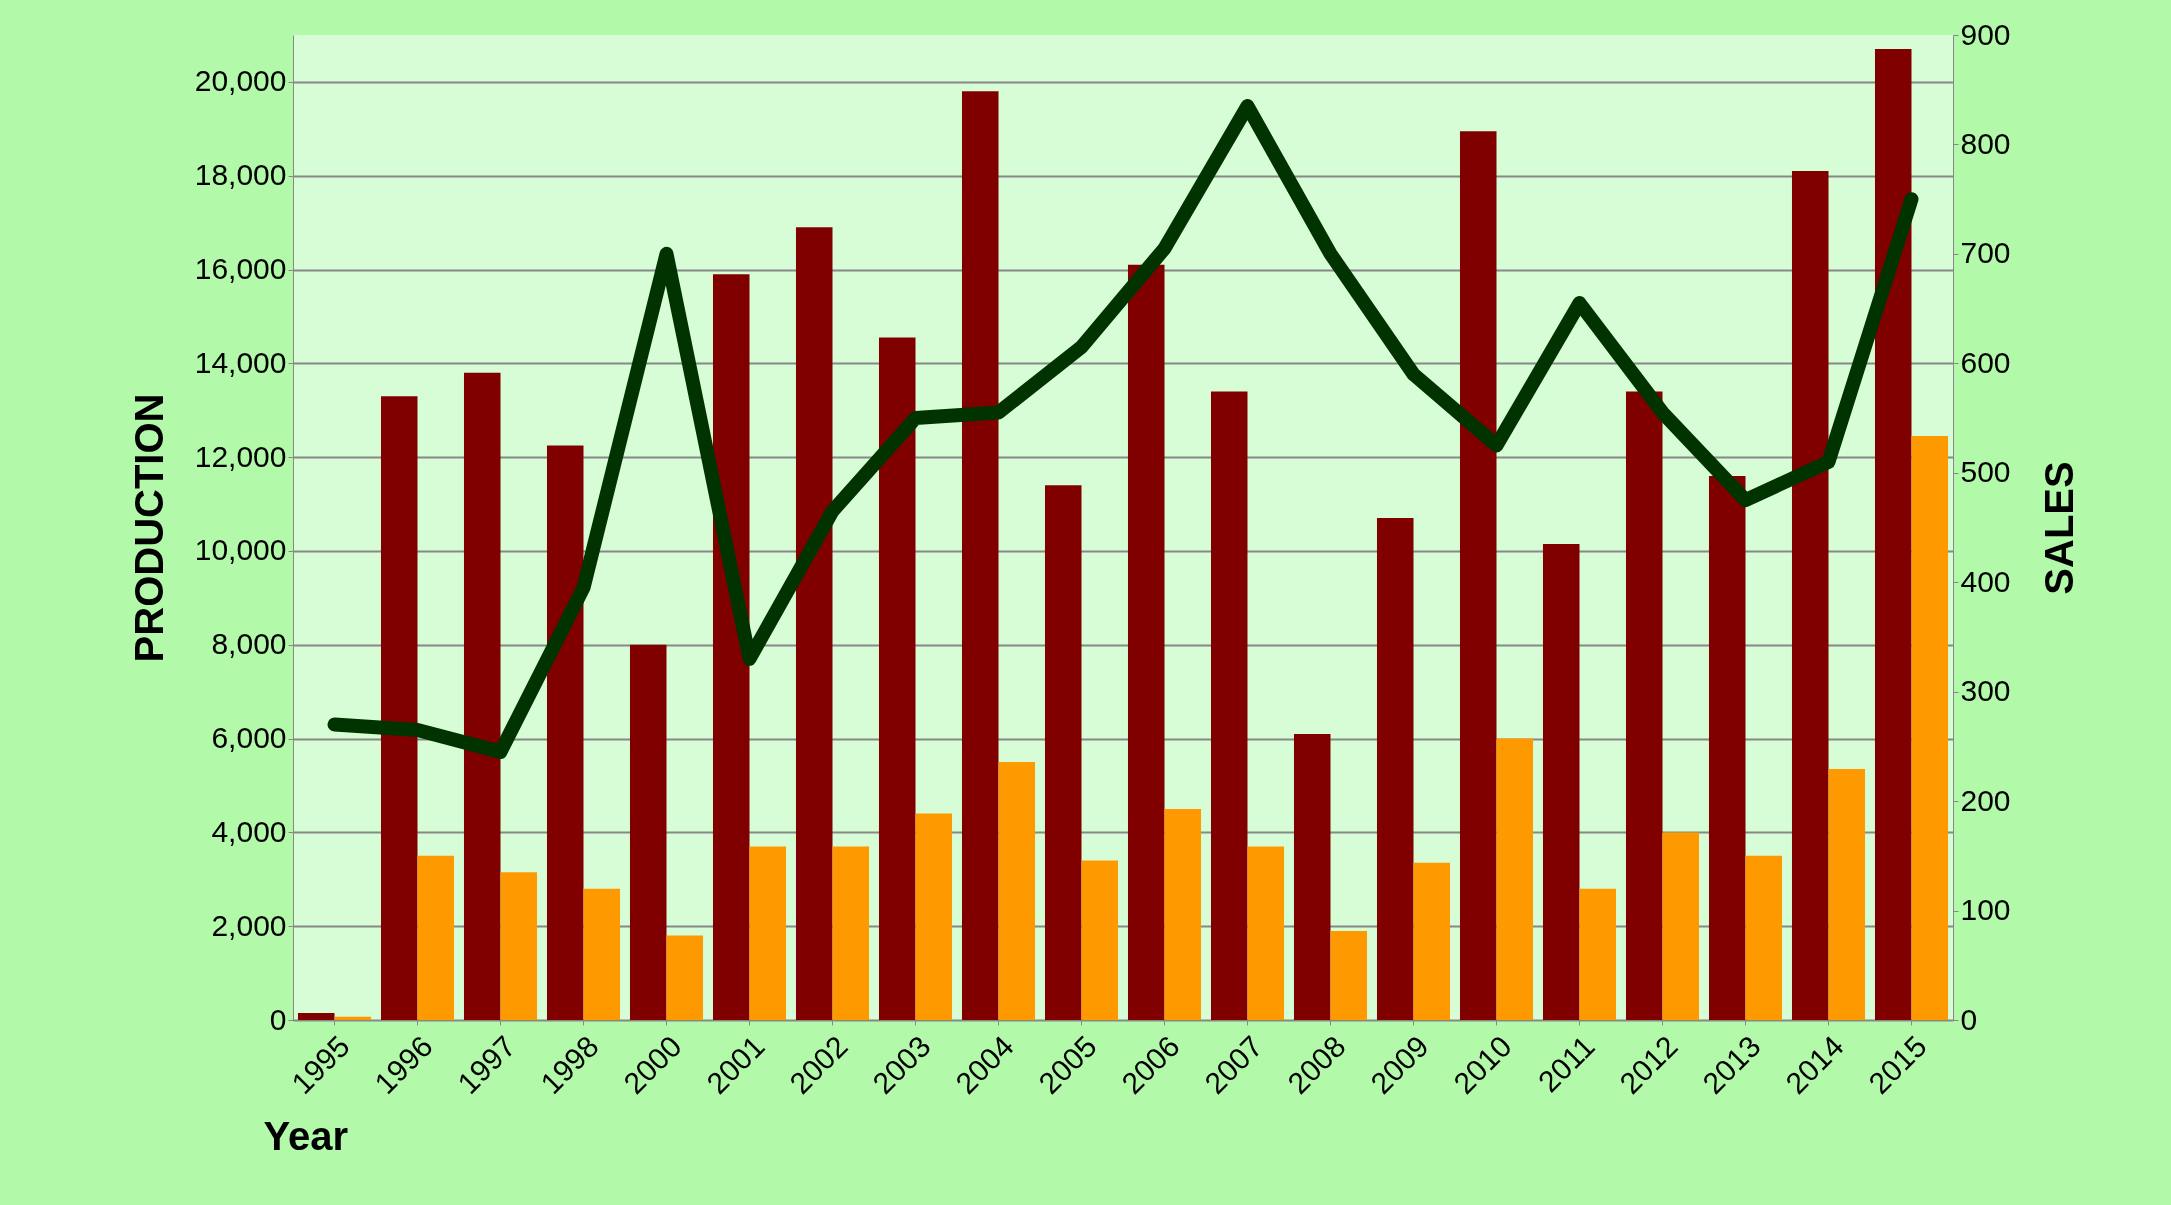 Image resolution: width=2171 pixels, height=1205 pixels. What do you see at coordinates (1985, 910) in the screenshot?
I see `y2-tick-label: 100` at bounding box center [1985, 910].